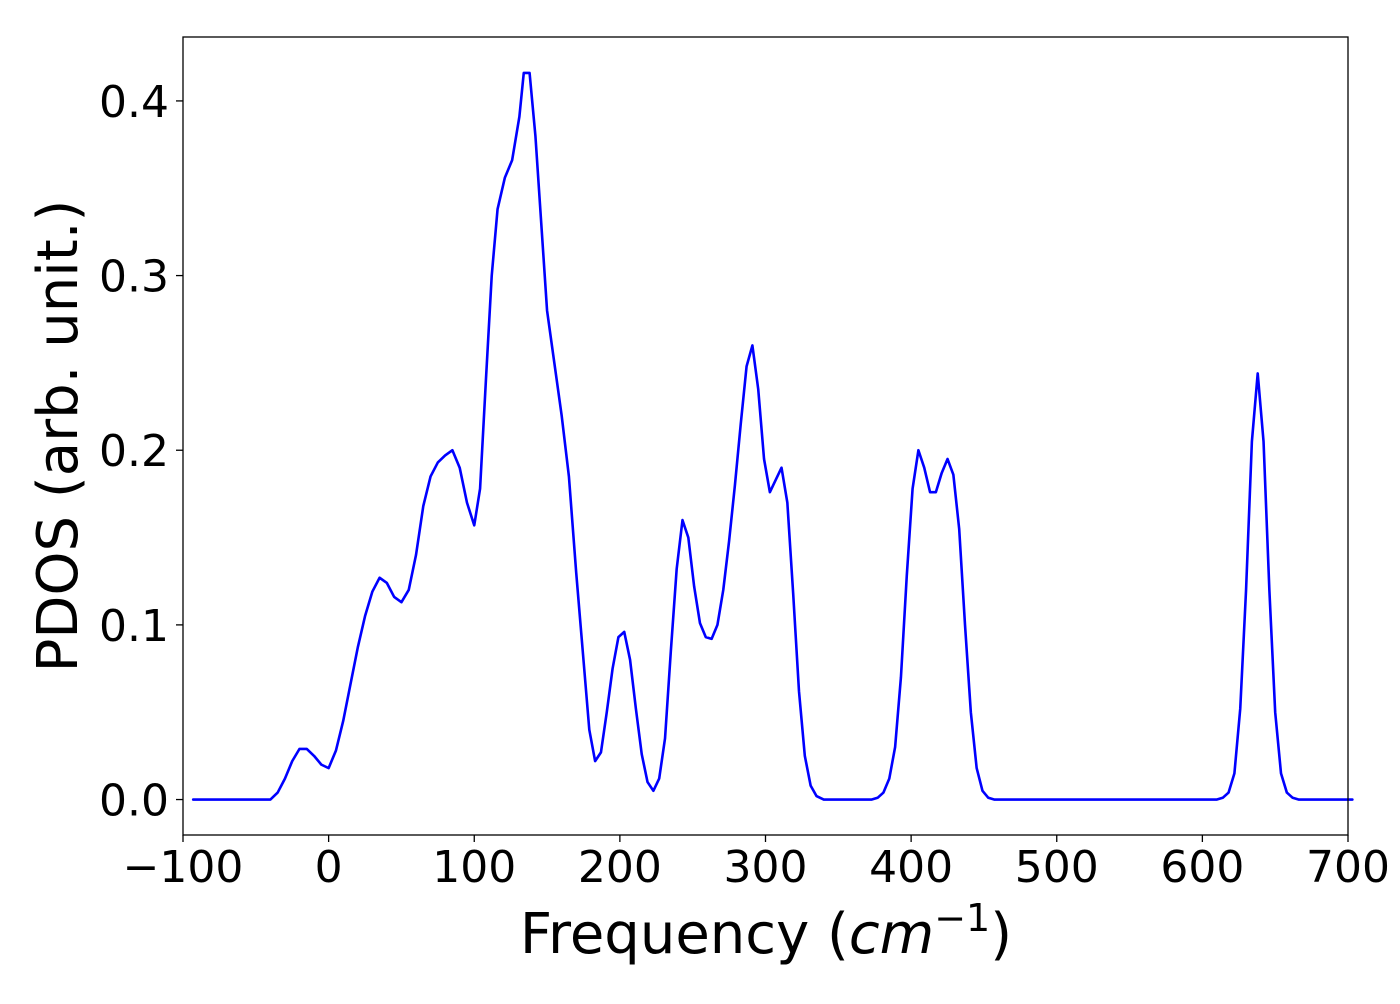 The height and width of the screenshot is (1004, 1400). Describe the element at coordinates (134, 102) in the screenshot. I see `y-tick-label: 0.4` at that location.